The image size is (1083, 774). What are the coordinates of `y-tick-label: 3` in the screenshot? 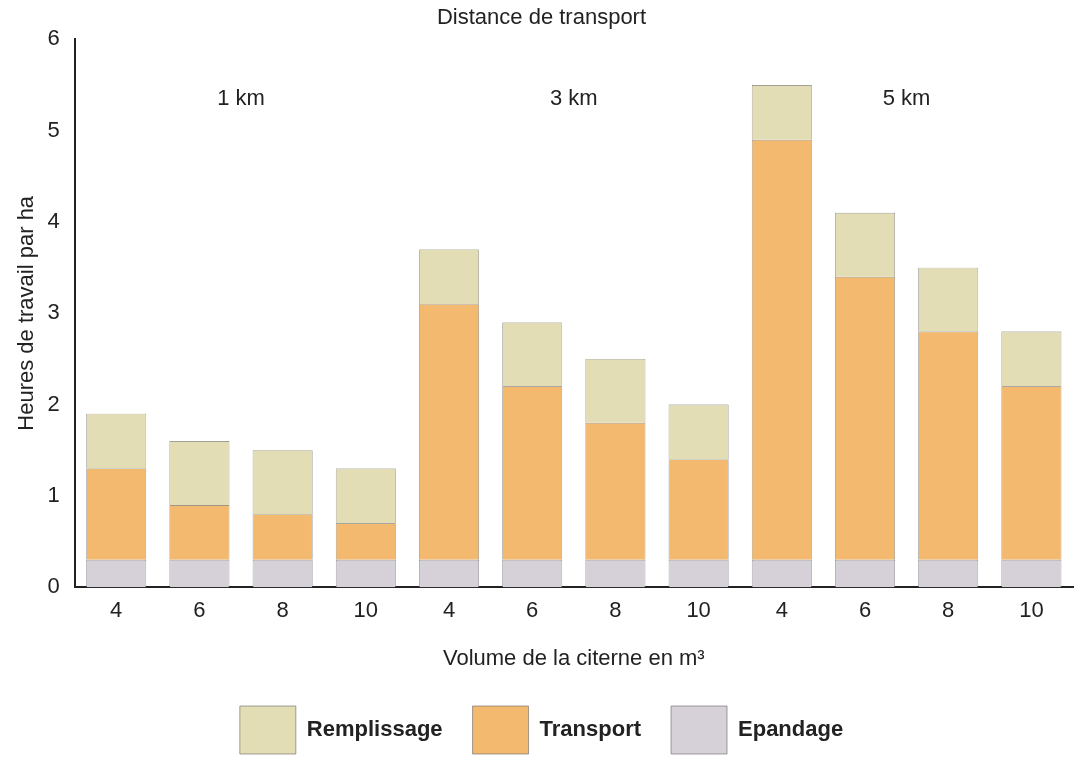 It's located at (53, 312).